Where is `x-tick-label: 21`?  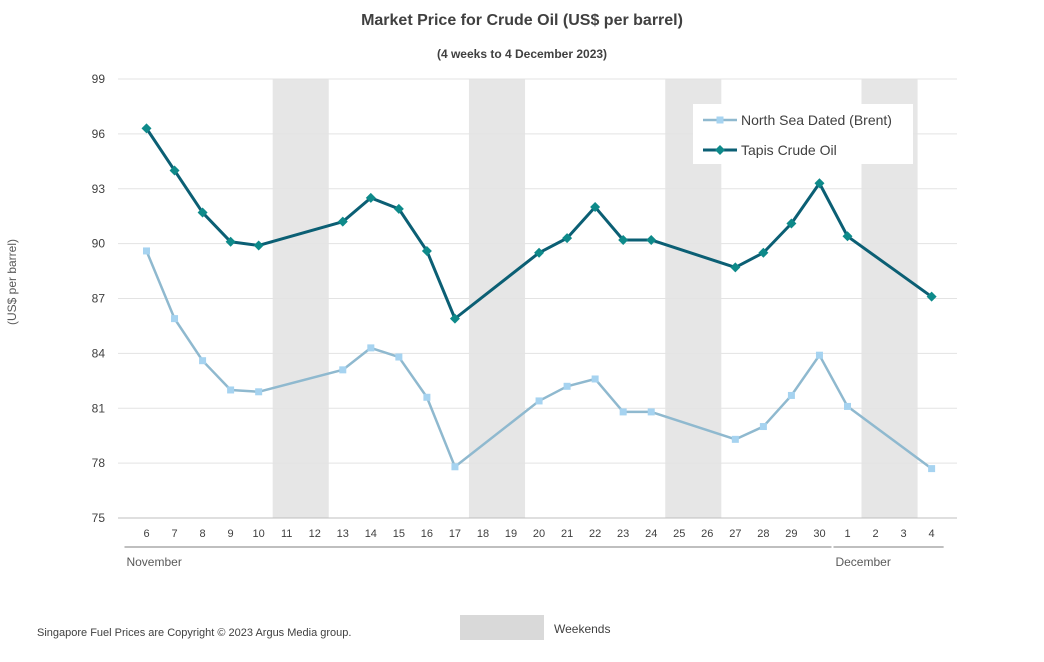
x-tick-label: 21 is located at coordinates (567, 534).